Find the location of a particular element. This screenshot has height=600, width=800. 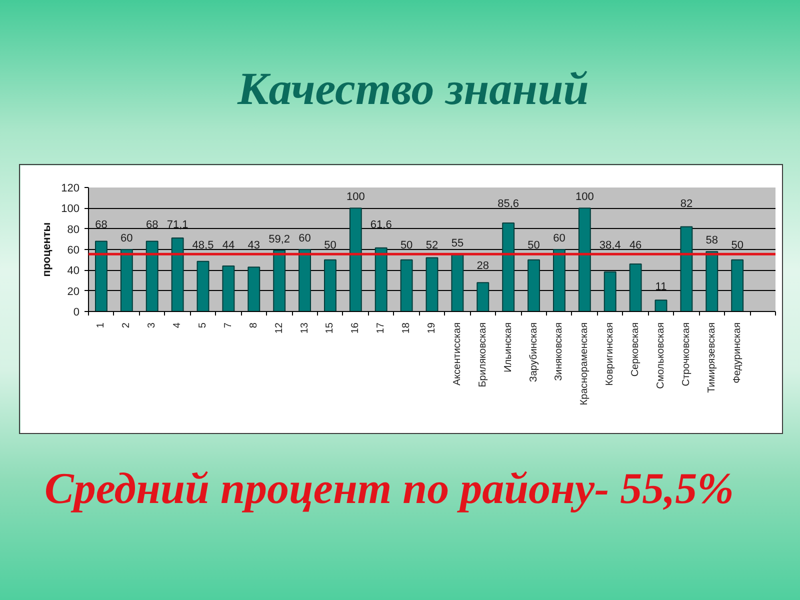

data-label: 59,2 is located at coordinates (279, 239).